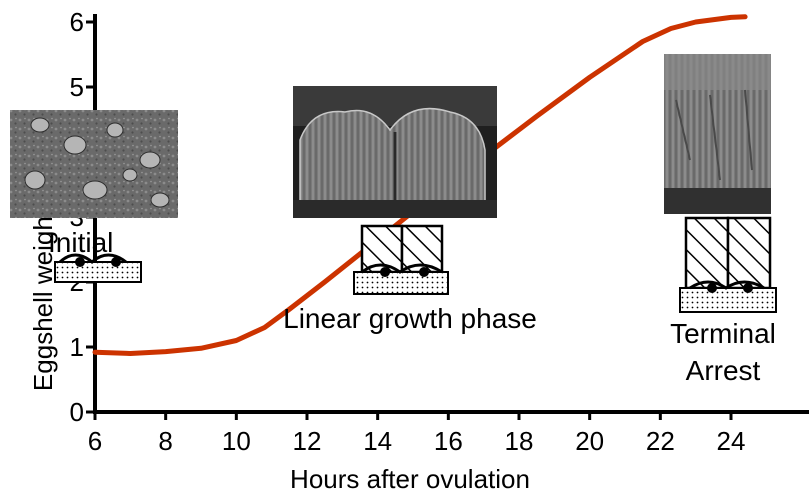 Image resolution: width=809 pixels, height=496 pixels. What do you see at coordinates (307, 441) in the screenshot?
I see `x-tick-label: 12` at bounding box center [307, 441].